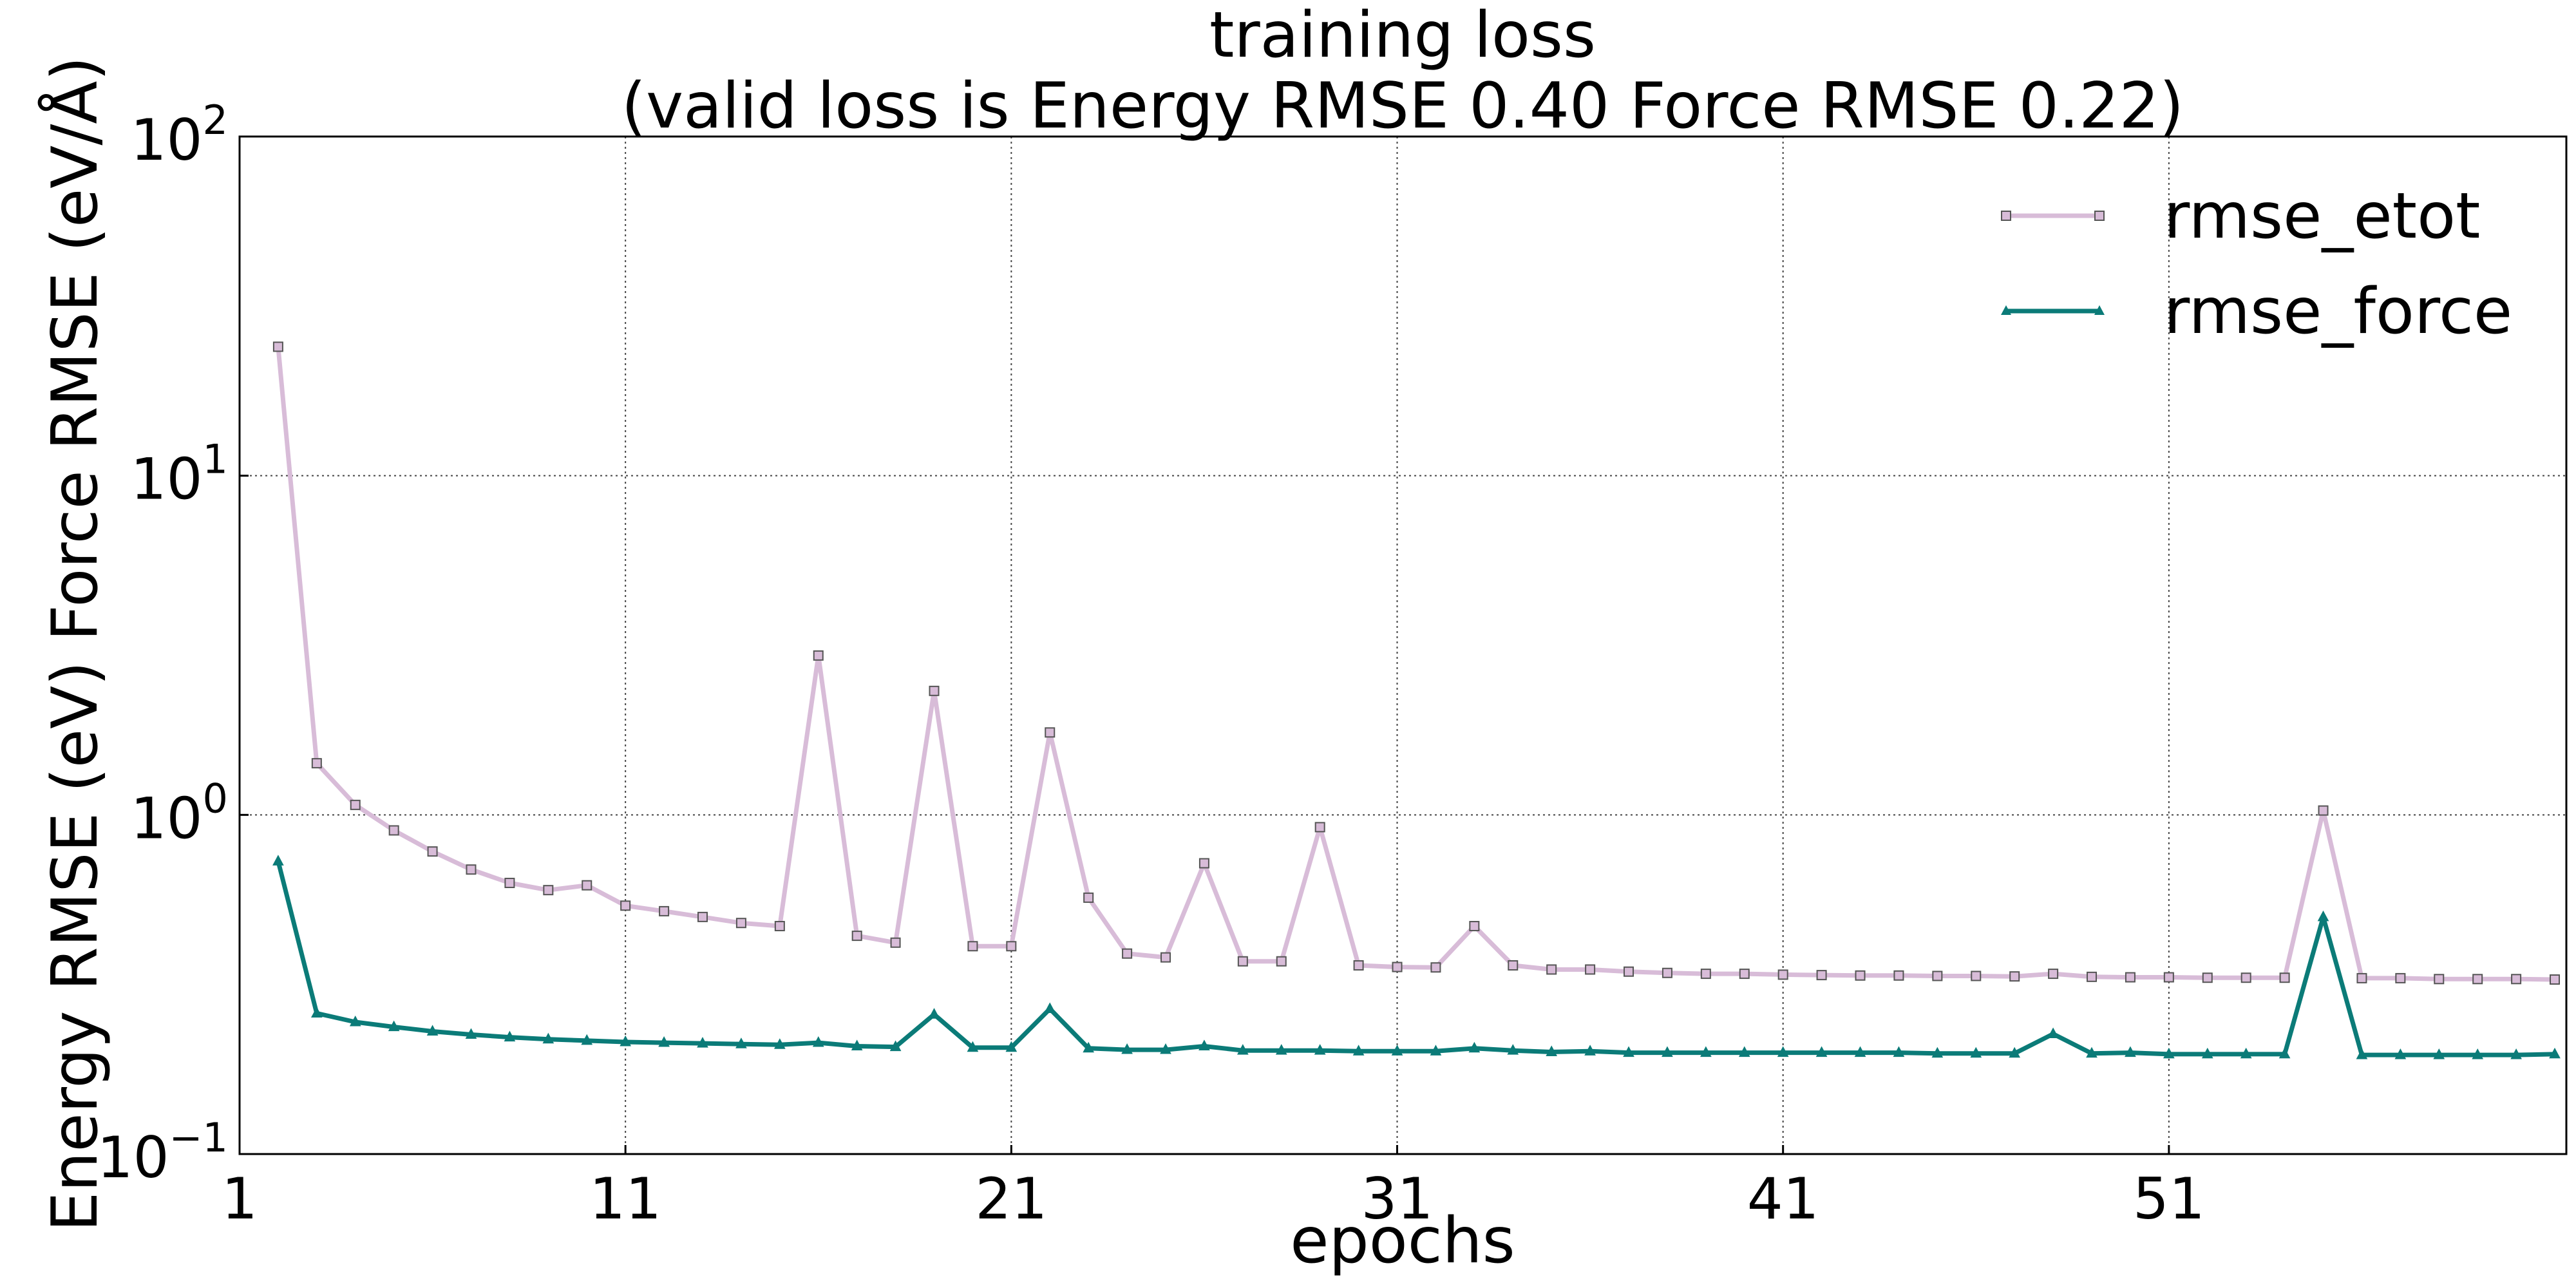 The image size is (2576, 1288). What do you see at coordinates (2338, 311) in the screenshot?
I see `legend-label-rmse-force: rmse_force` at bounding box center [2338, 311].